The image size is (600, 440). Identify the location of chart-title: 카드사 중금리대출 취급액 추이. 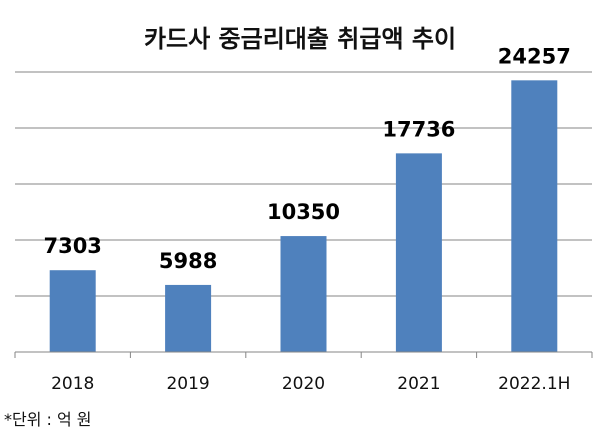
(300, 39).